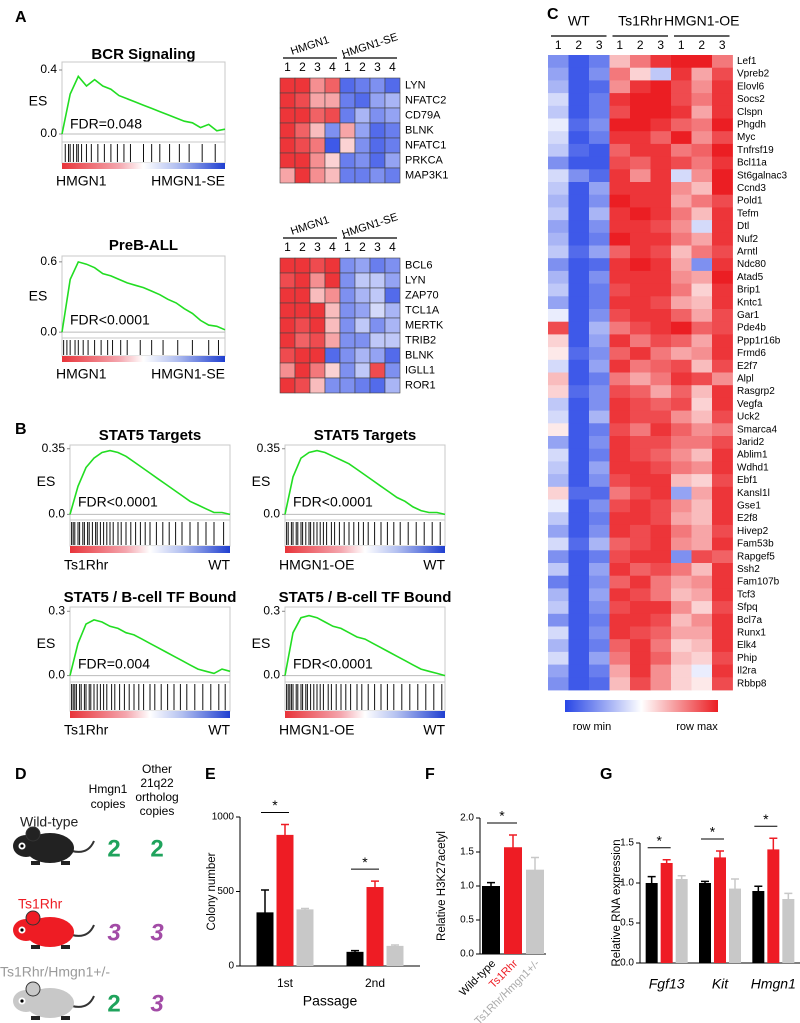  Describe the element at coordinates (747, 645) in the screenshot. I see `row-label: Elk4` at that location.